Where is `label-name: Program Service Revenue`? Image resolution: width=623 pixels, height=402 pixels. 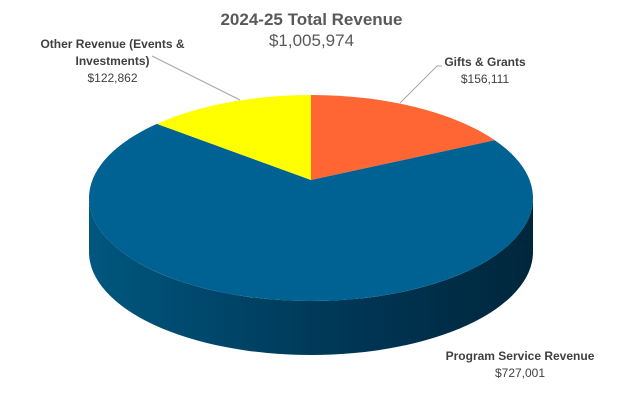
label-name: Program Service Revenue is located at coordinates (520, 356).